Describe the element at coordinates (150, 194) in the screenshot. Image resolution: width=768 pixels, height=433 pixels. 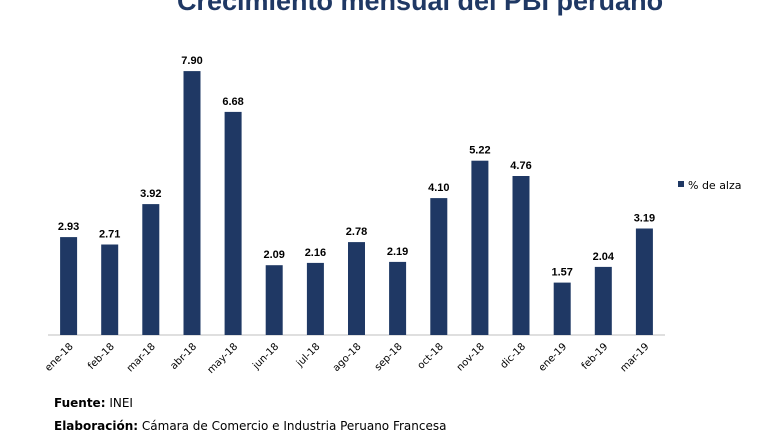
I see `value-label-mar-18: 3.92` at that location.